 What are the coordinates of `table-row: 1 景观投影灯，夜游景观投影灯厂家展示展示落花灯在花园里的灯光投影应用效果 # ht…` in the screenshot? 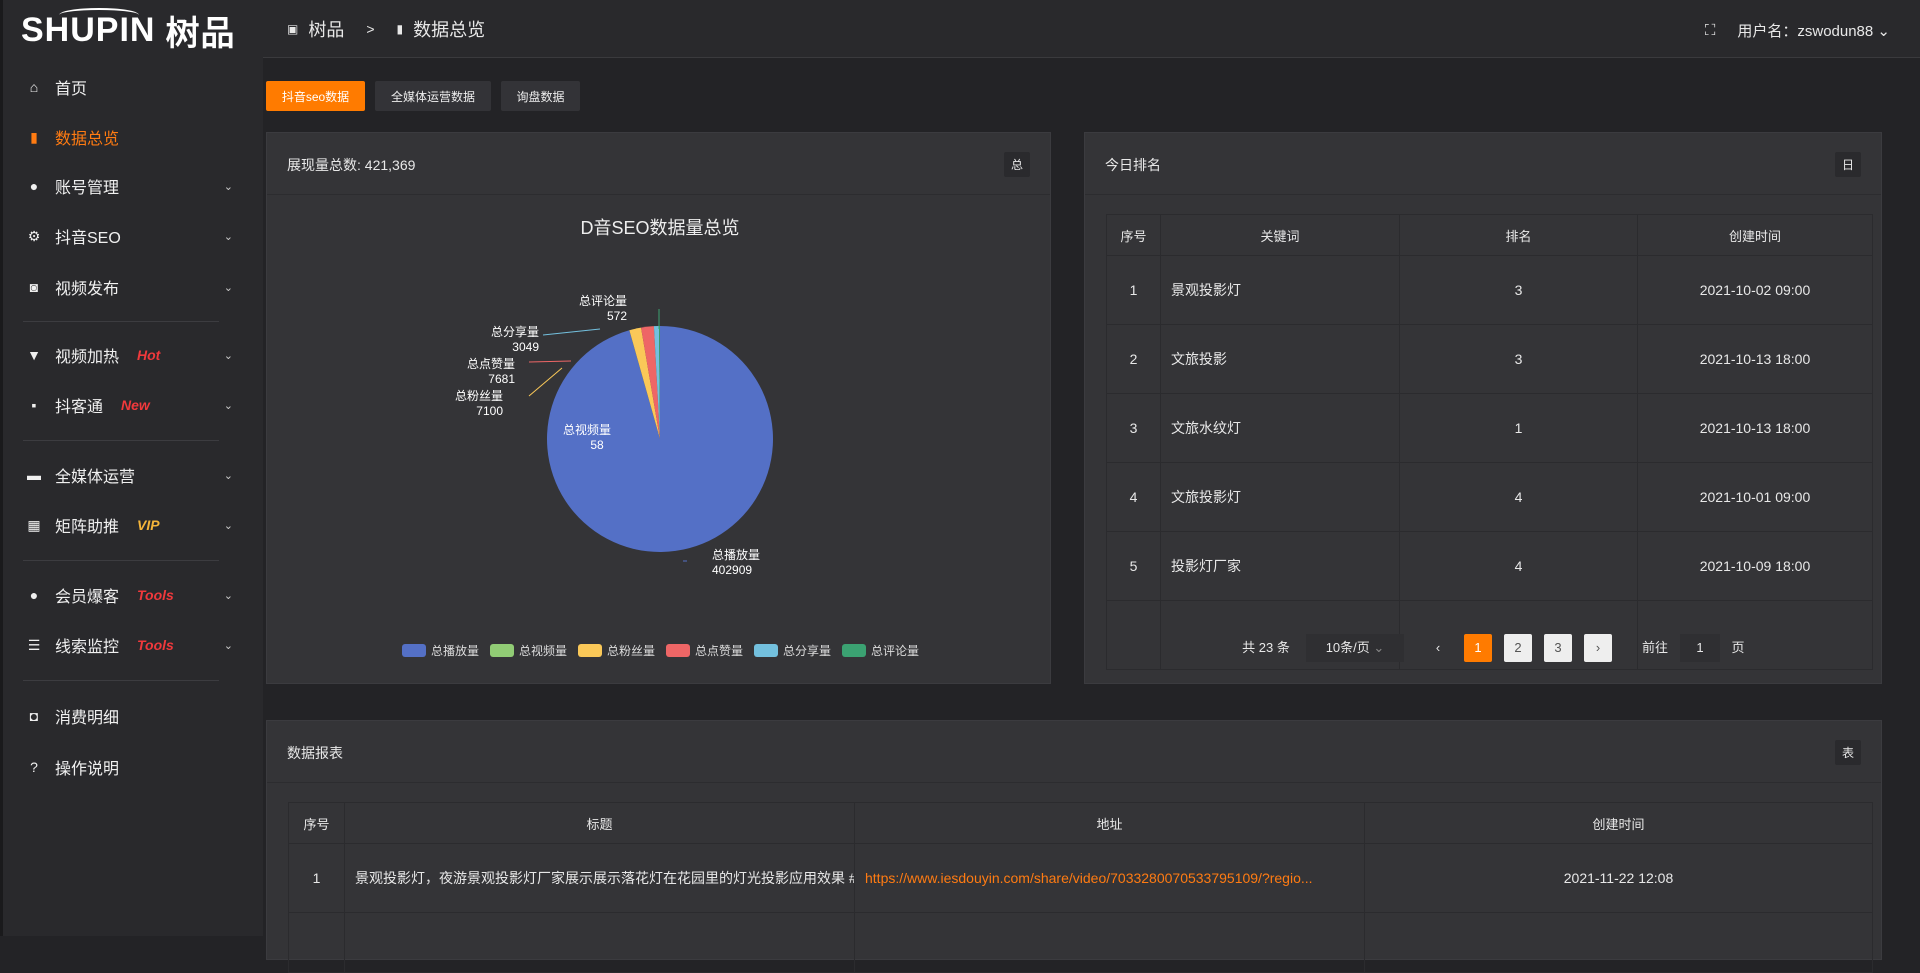 It's located at (1080, 878).